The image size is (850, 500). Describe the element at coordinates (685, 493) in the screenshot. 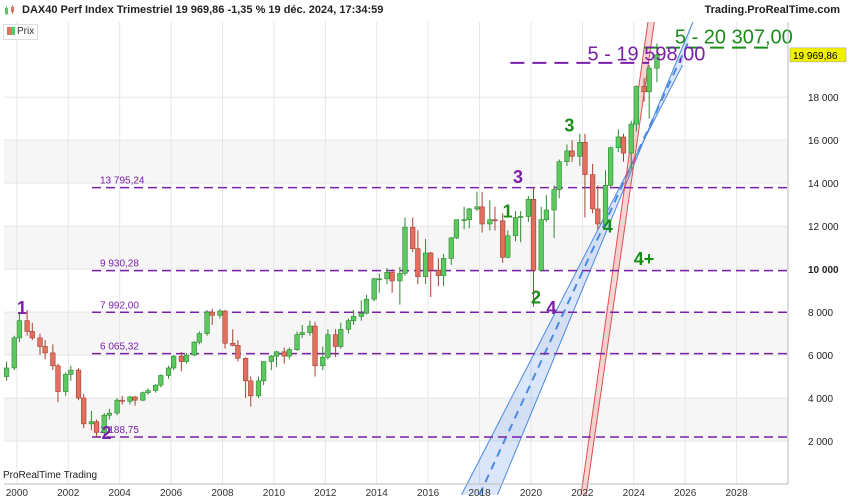

I see `x-tick-label: 2026` at that location.